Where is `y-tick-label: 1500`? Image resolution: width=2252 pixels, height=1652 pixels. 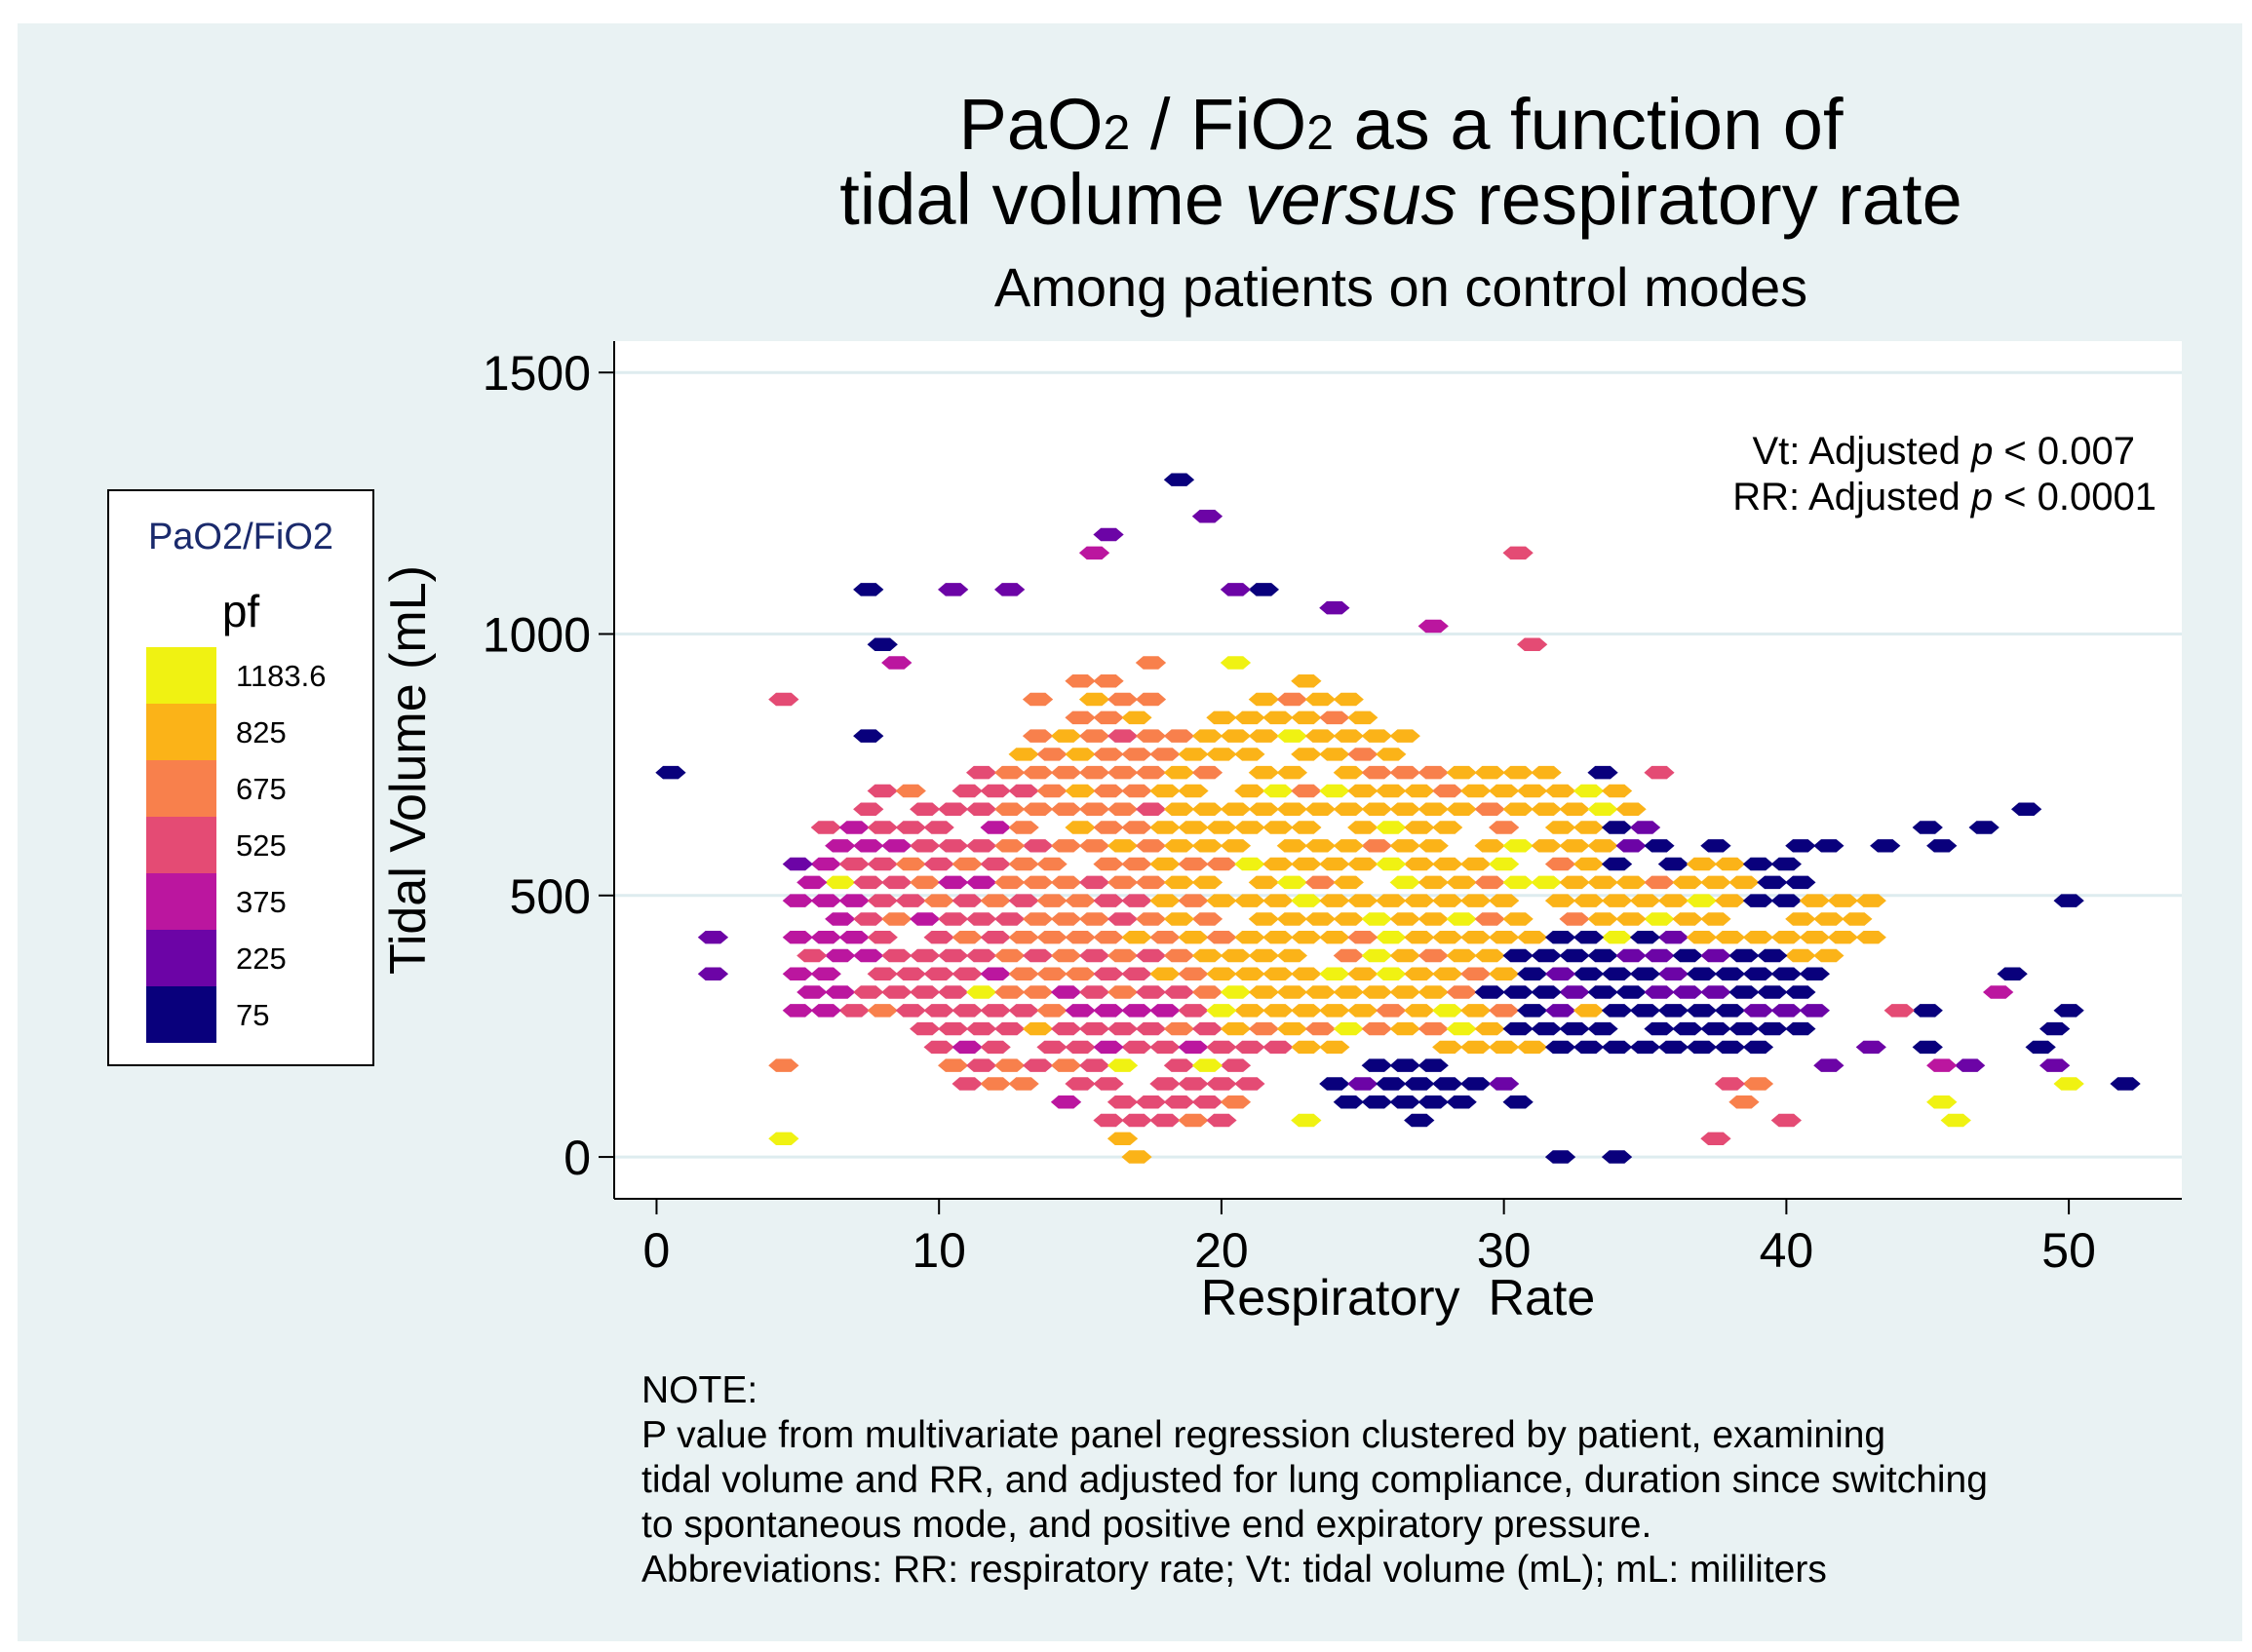
y-tick-label: 1500 is located at coordinates (537, 373).